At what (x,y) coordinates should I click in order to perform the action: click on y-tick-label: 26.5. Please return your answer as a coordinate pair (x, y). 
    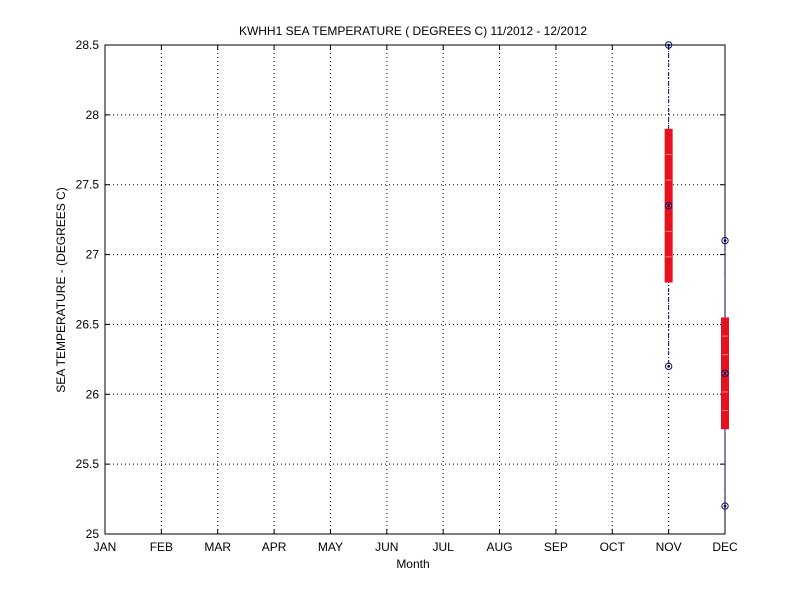
    Looking at the image, I should click on (88, 324).